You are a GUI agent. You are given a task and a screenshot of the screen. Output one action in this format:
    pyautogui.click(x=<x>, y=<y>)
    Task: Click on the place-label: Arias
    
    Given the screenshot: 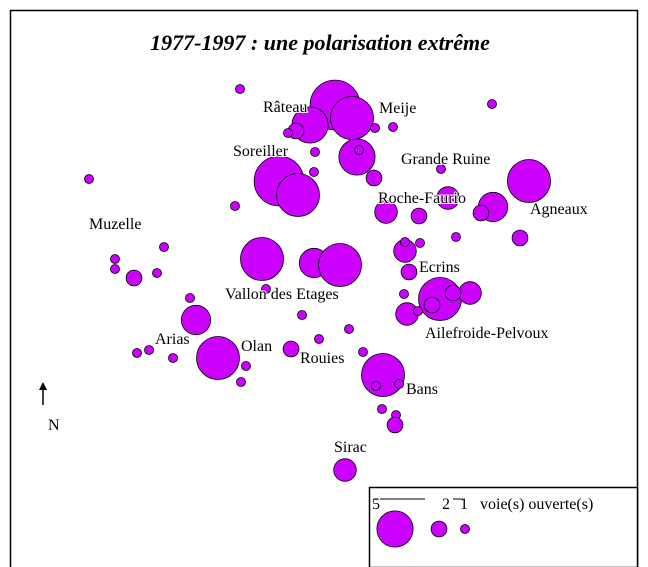 What is the action you would take?
    pyautogui.click(x=172, y=339)
    